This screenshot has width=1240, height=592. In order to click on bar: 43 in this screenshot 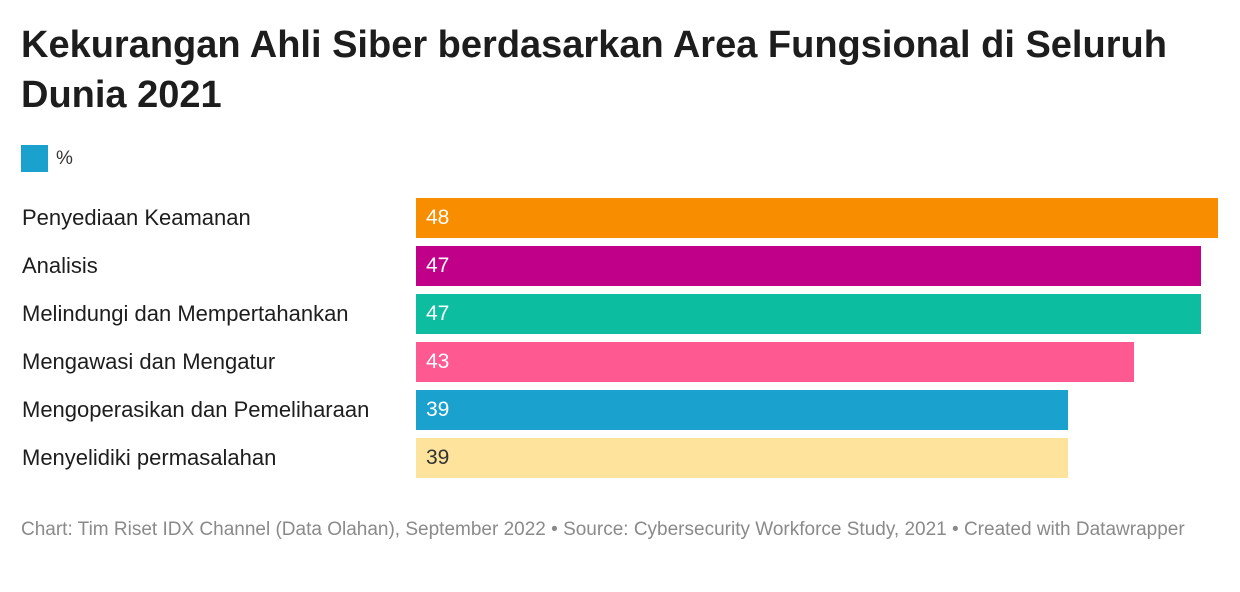, I will do `click(775, 362)`.